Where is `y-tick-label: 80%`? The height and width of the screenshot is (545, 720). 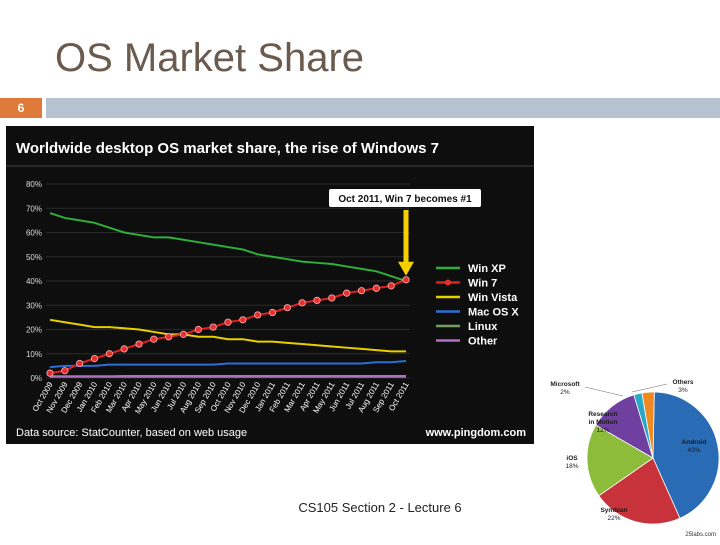 y-tick-label: 80% is located at coordinates (34, 184).